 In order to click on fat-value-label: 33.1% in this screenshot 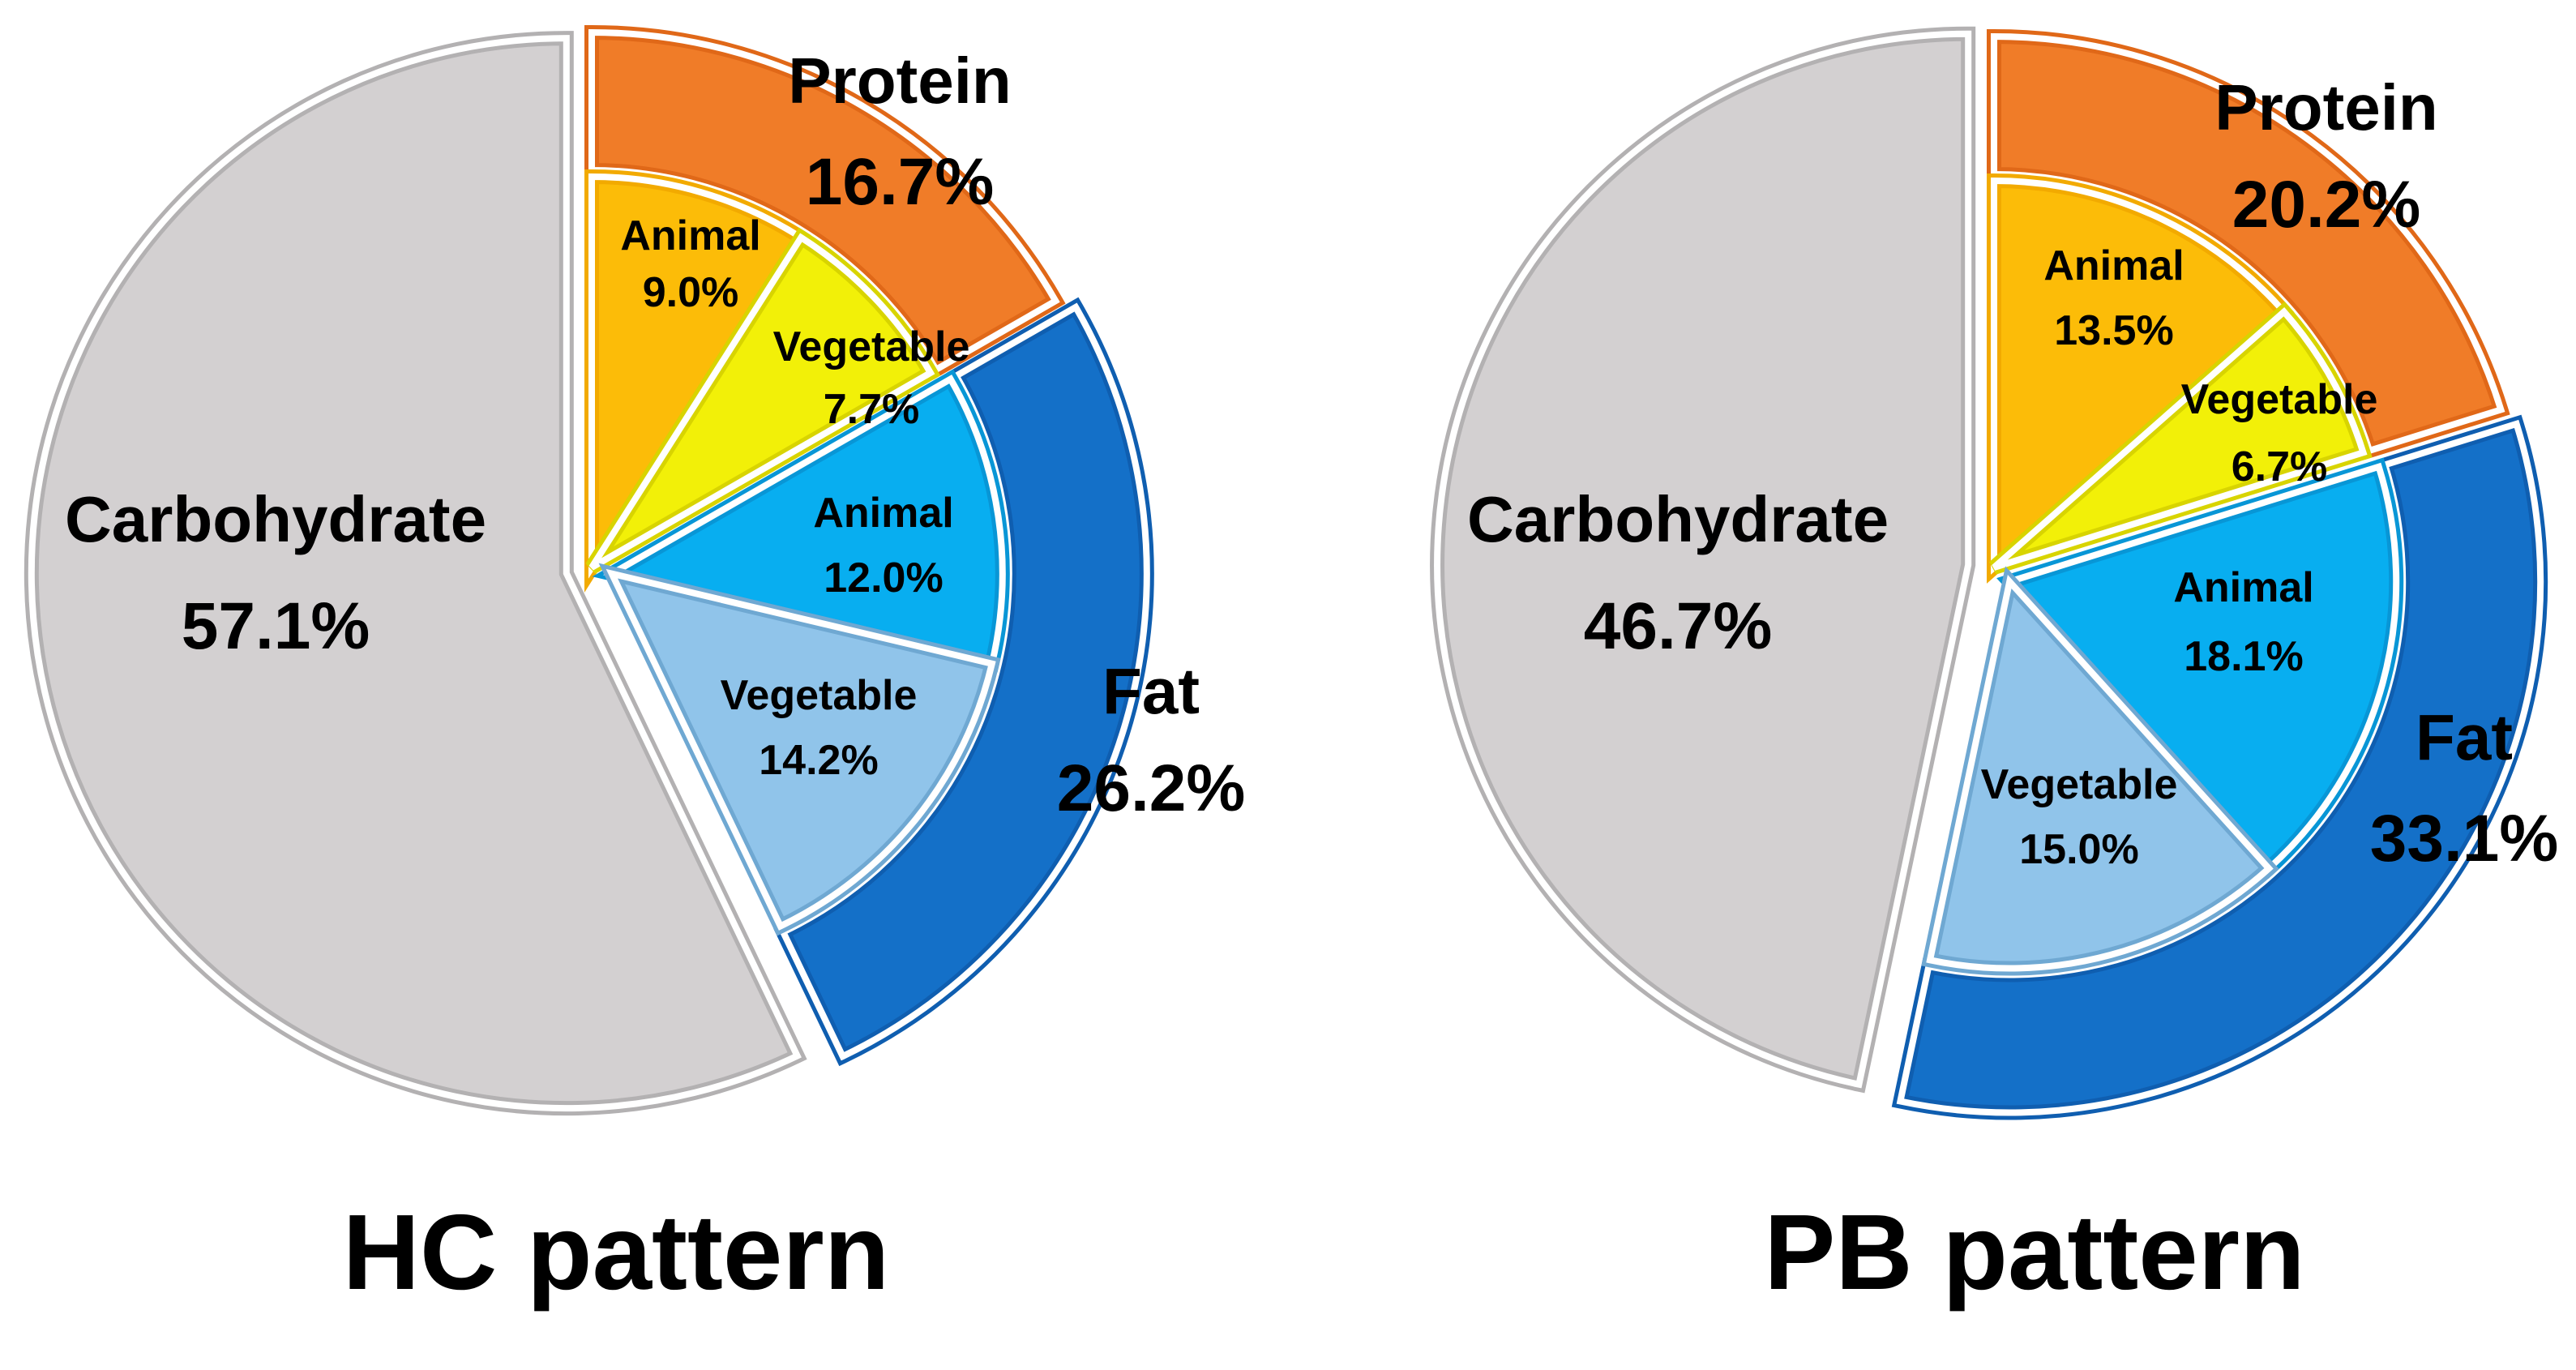, I will do `click(2464, 839)`.